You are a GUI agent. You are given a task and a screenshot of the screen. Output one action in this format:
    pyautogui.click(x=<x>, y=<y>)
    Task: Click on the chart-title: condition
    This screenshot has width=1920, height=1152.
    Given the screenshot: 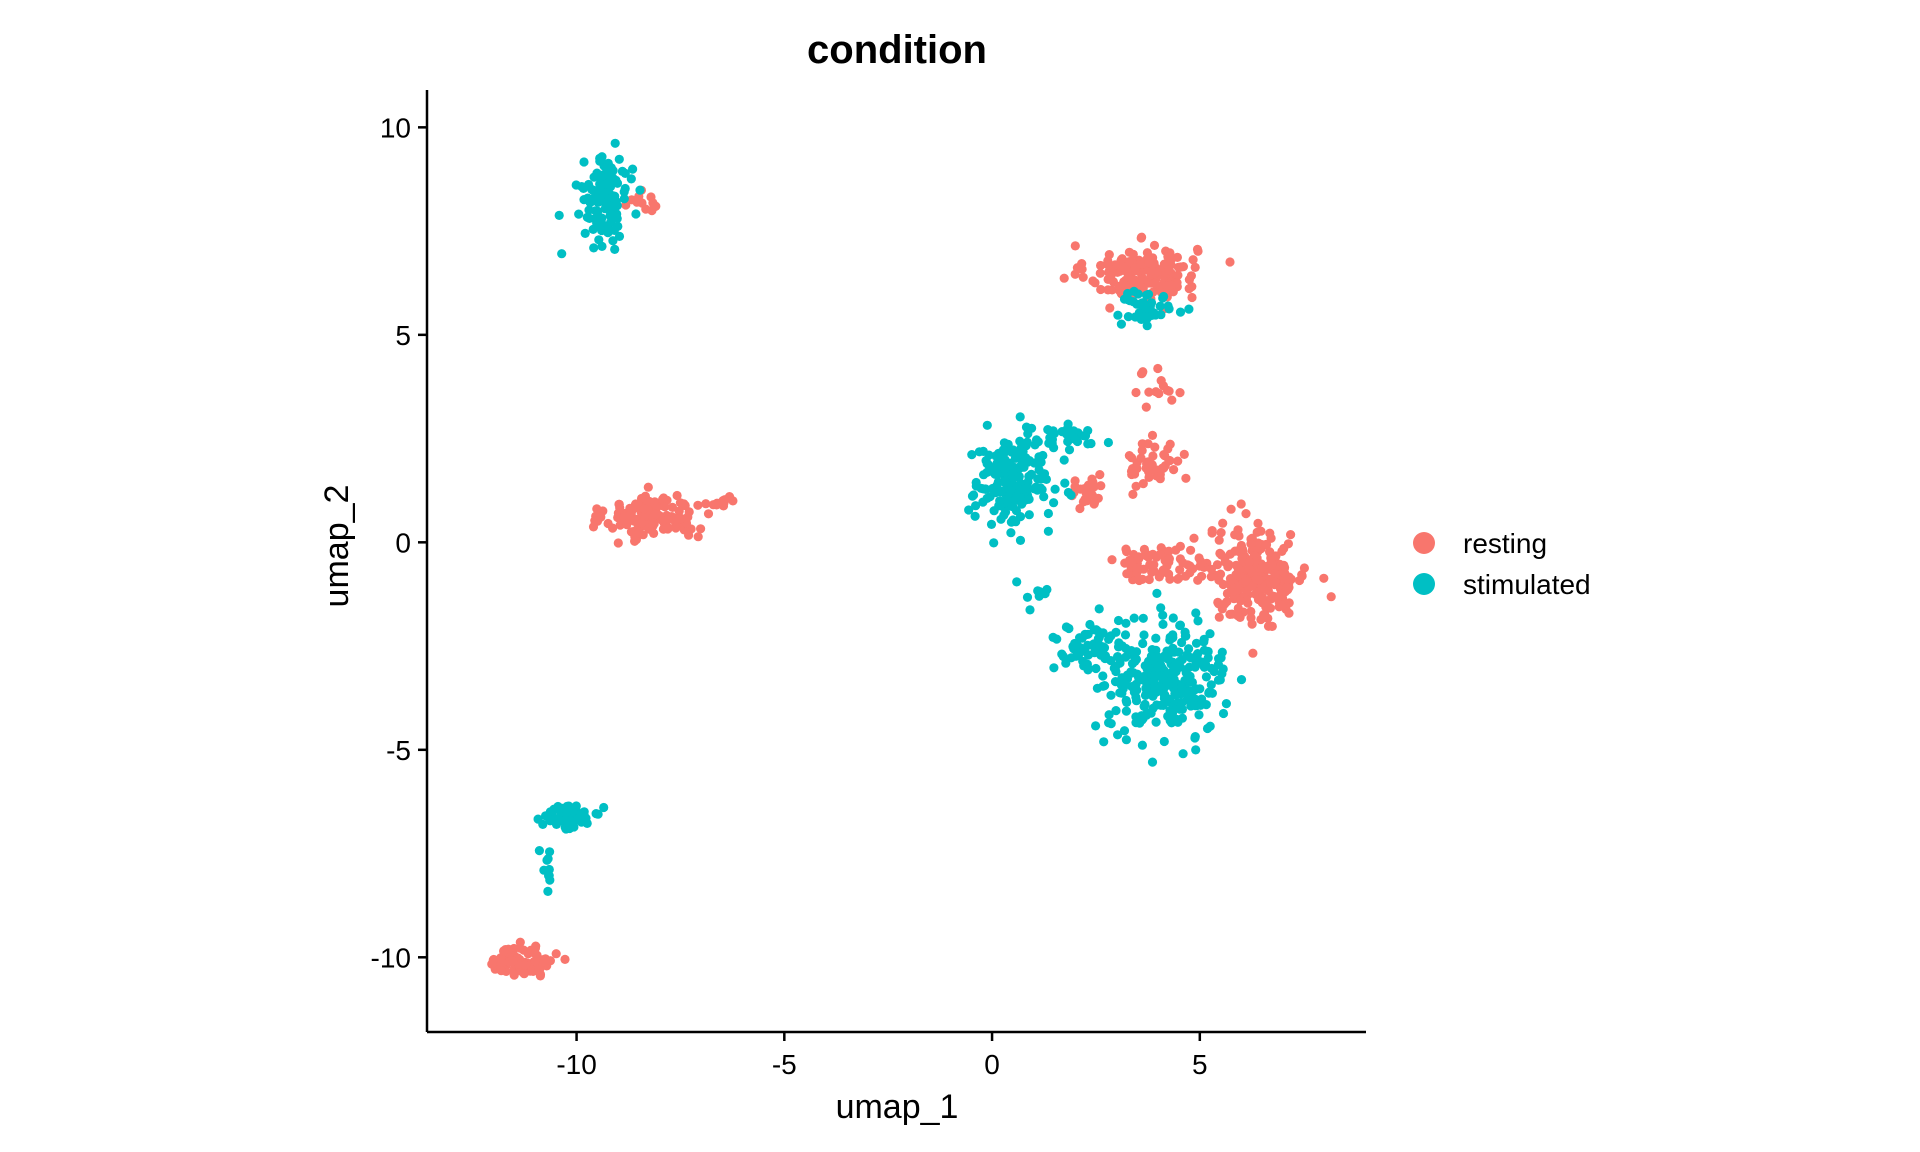 What is the action you would take?
    pyautogui.click(x=897, y=50)
    